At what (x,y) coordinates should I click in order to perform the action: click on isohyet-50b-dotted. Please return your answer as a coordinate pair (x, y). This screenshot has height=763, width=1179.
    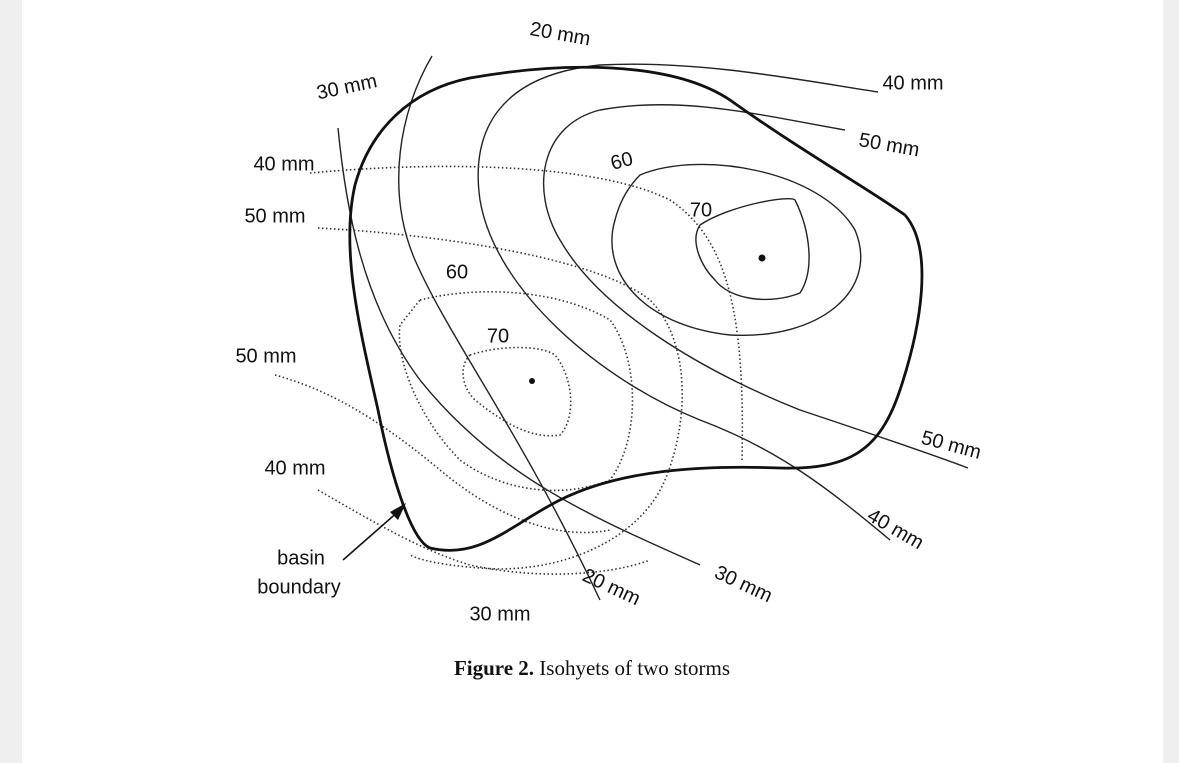
    Looking at the image, I should click on (442, 454).